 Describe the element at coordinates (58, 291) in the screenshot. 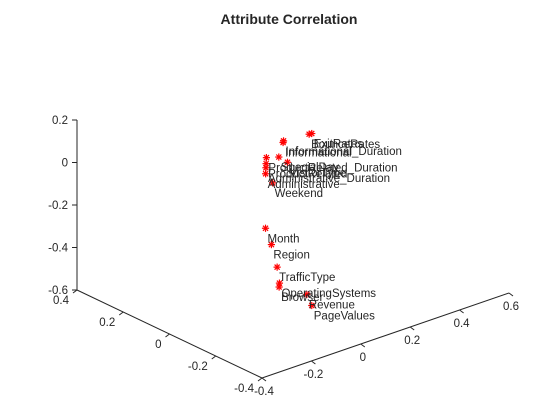

I see `z-tick-label: -0.6` at that location.